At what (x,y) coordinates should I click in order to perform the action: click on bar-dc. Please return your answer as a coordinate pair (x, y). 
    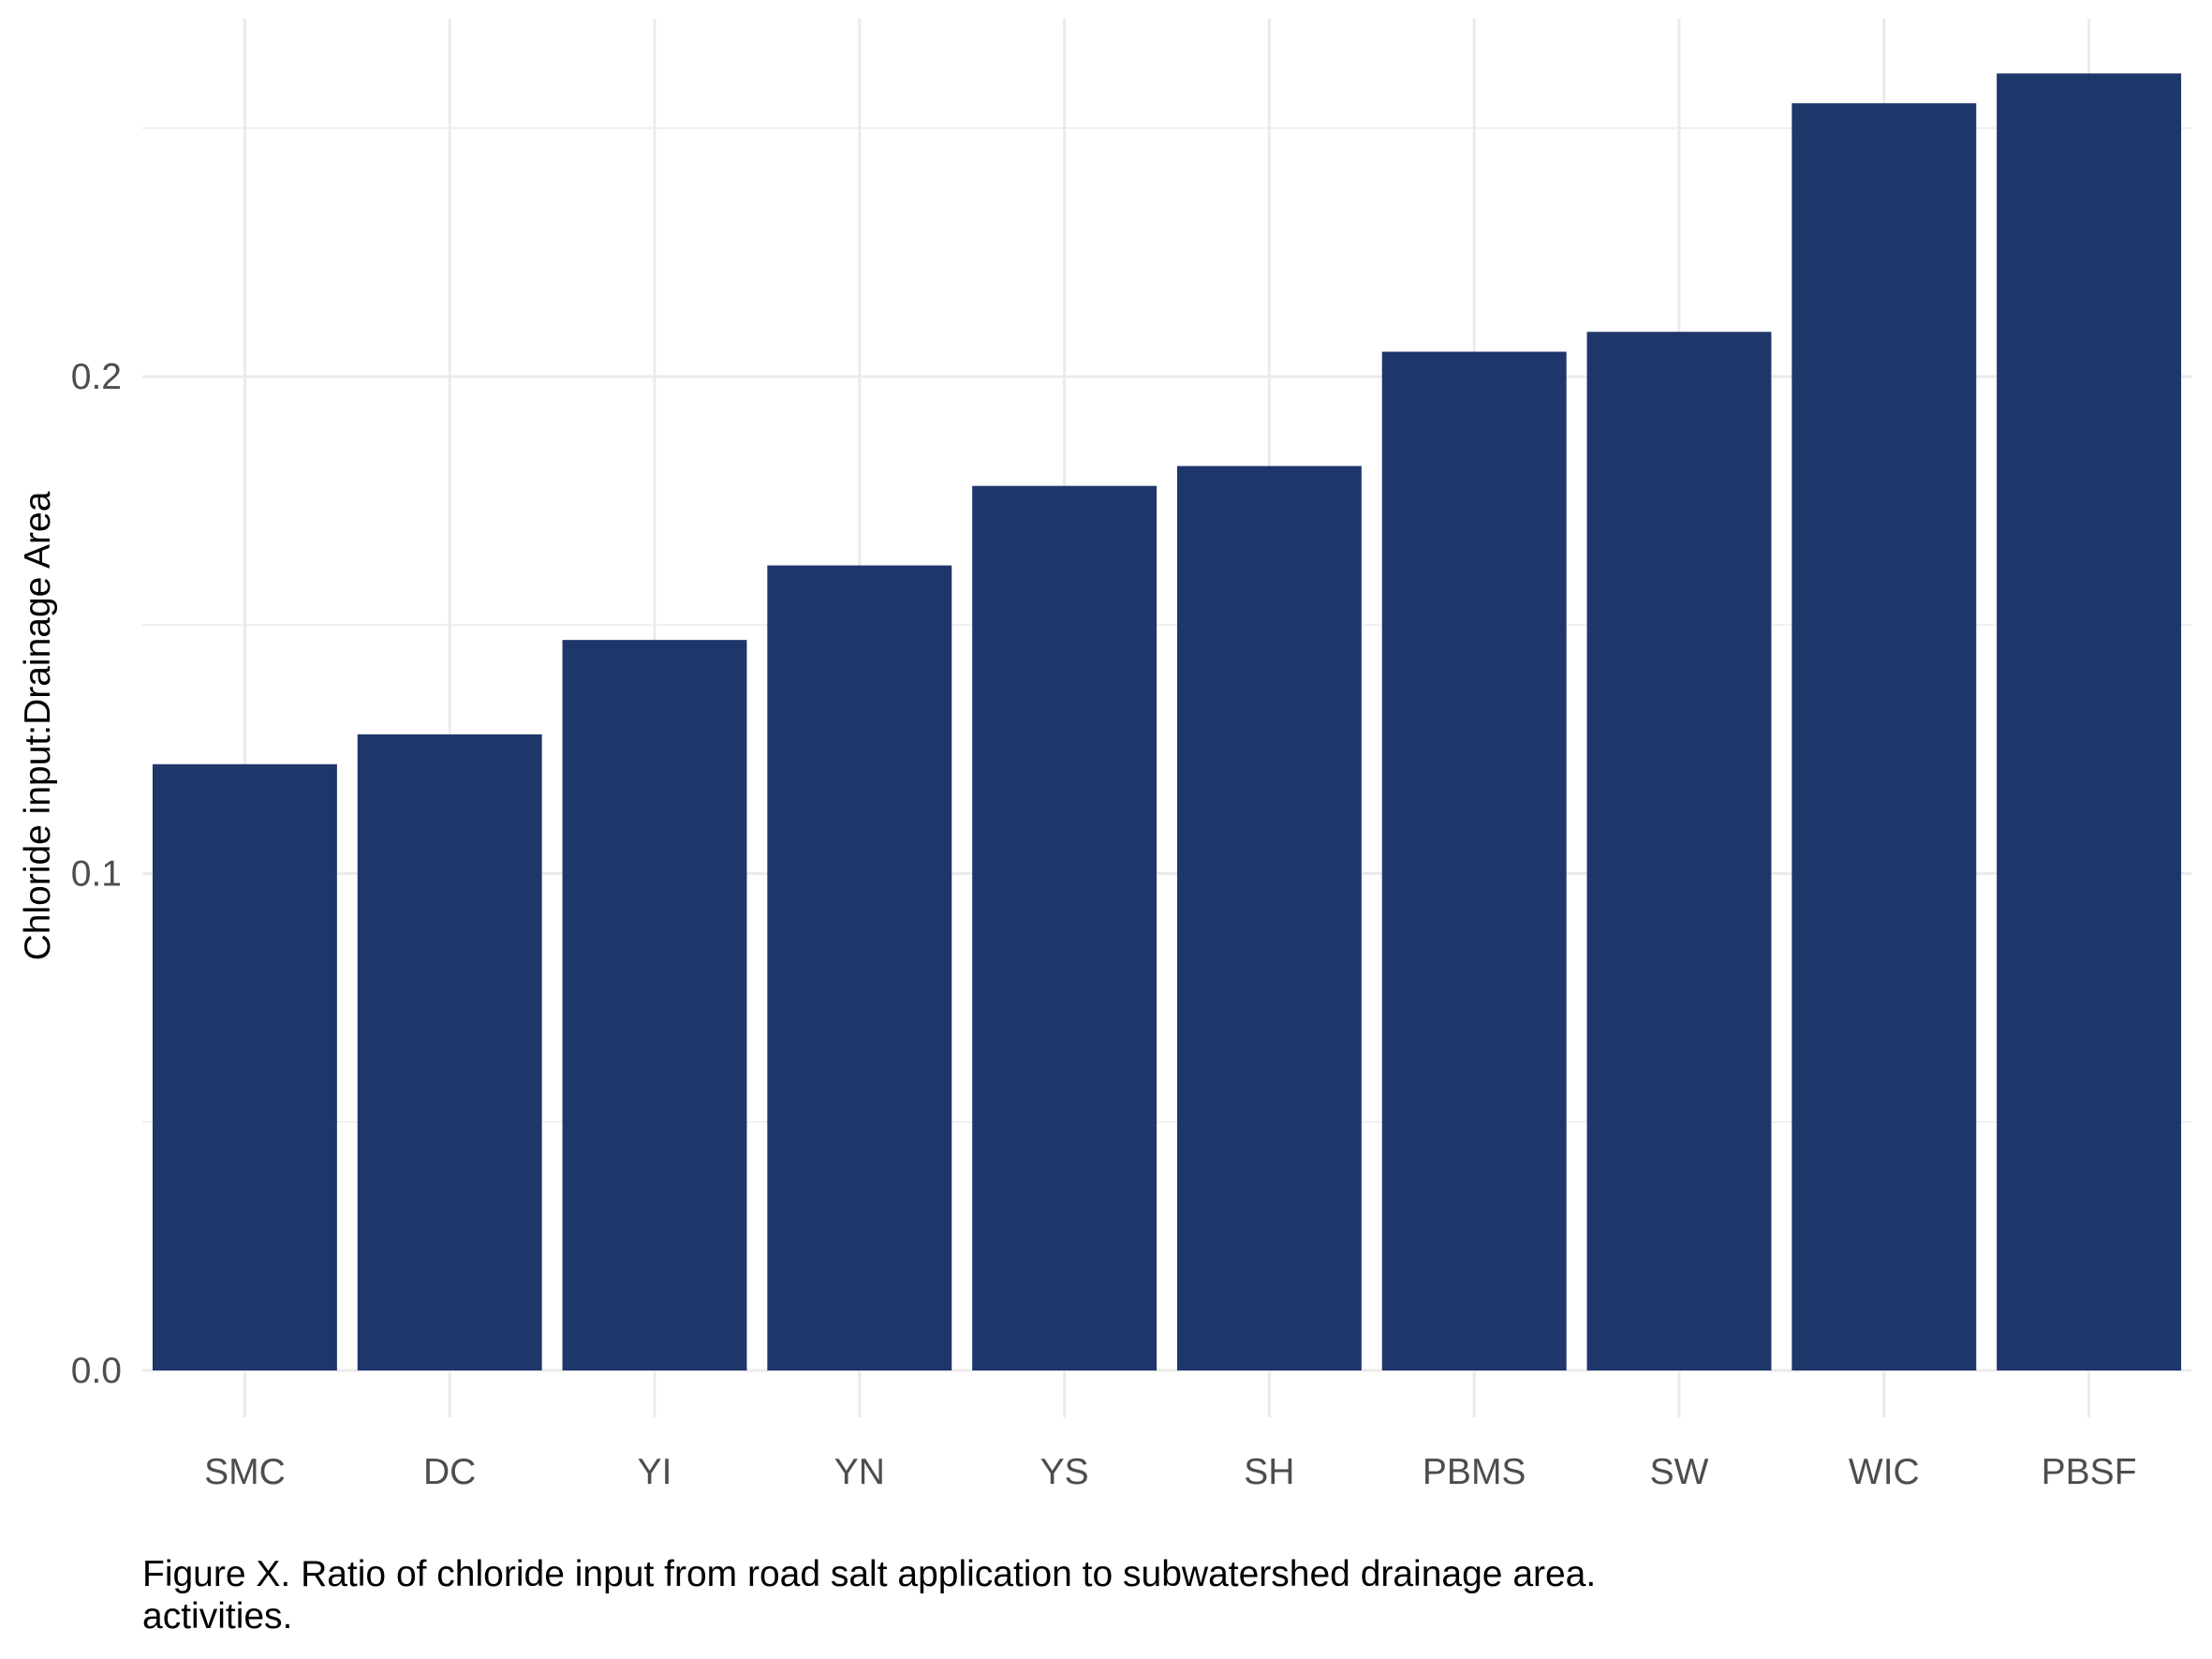
    Looking at the image, I should click on (449, 1051).